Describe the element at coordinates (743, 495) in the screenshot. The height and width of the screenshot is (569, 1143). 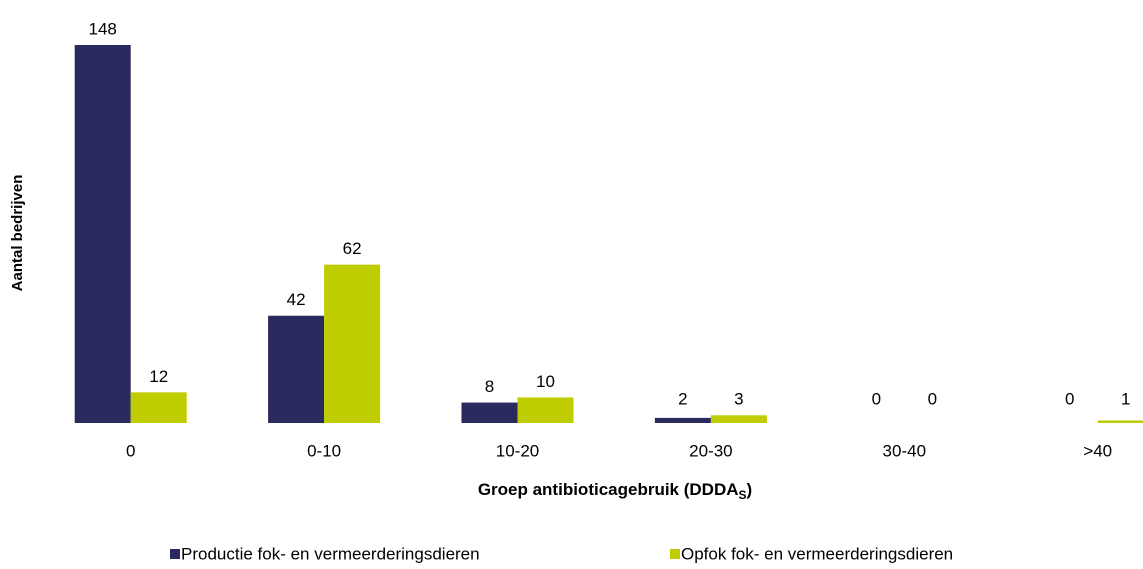
I see `x-axis-label-sub: S` at that location.